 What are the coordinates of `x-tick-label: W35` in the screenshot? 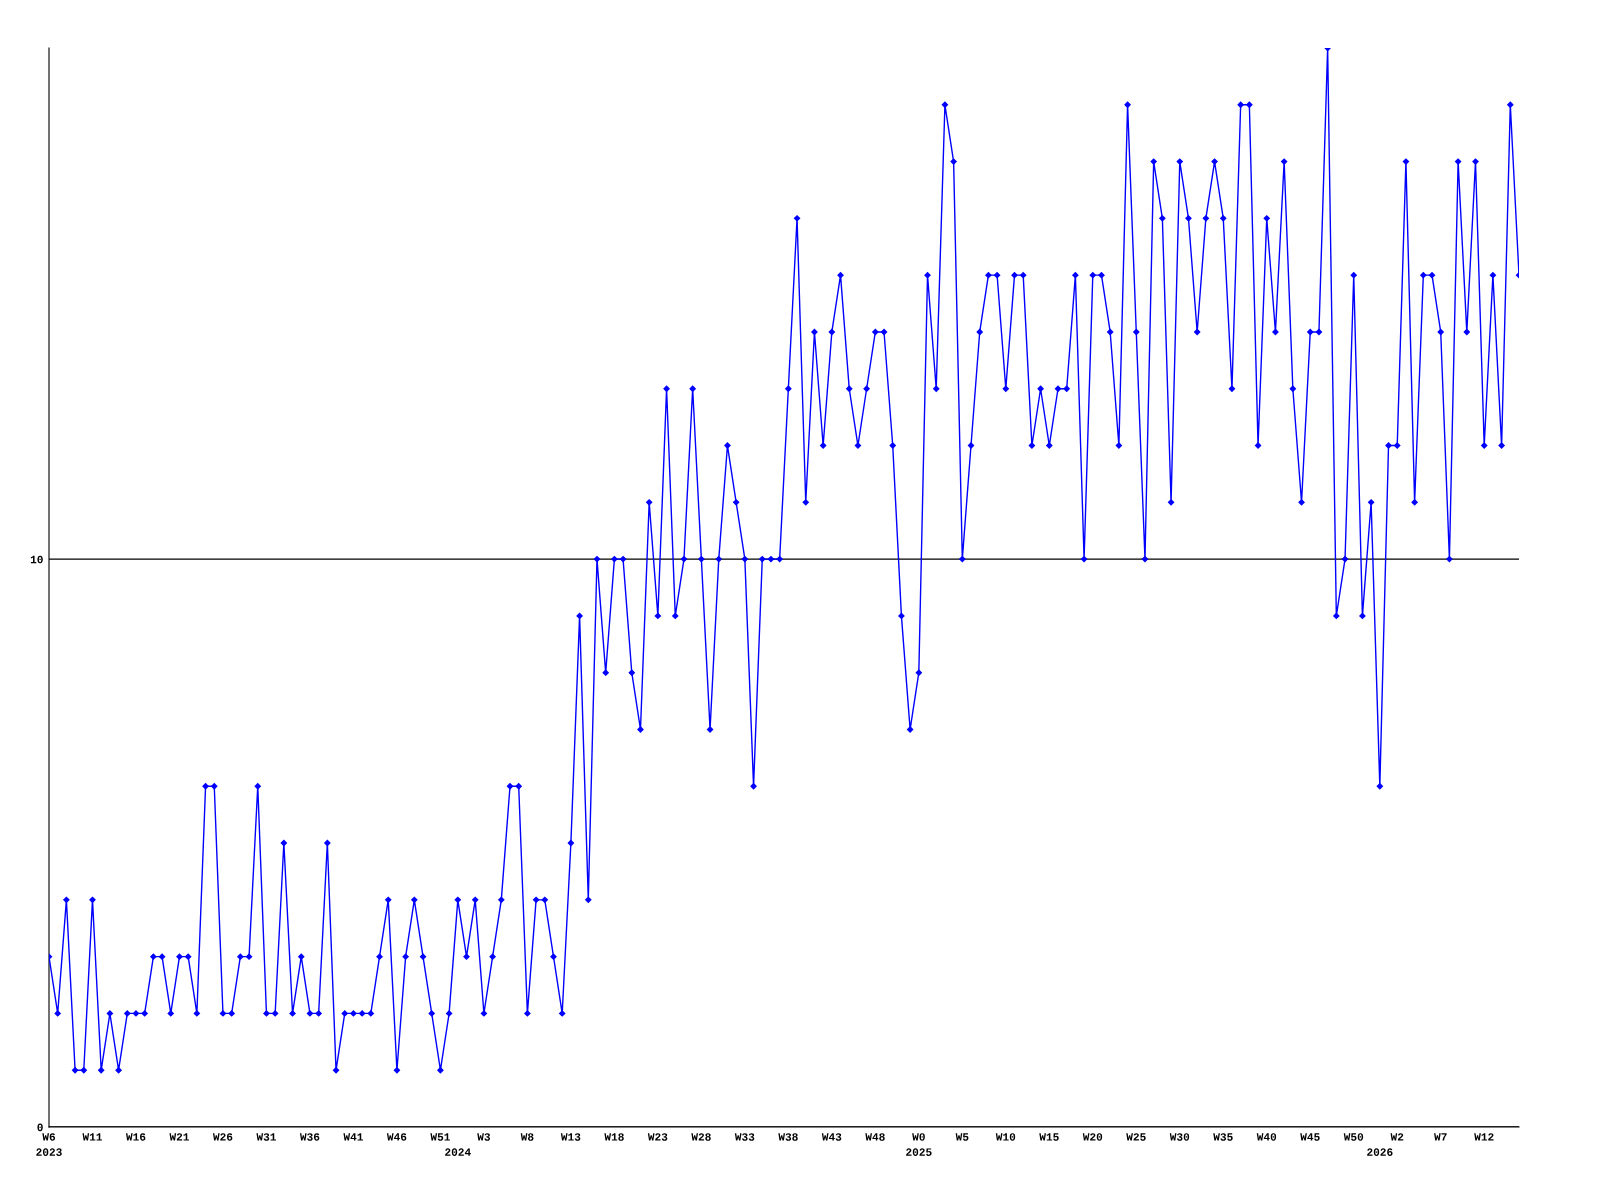 It's located at (1223, 1137).